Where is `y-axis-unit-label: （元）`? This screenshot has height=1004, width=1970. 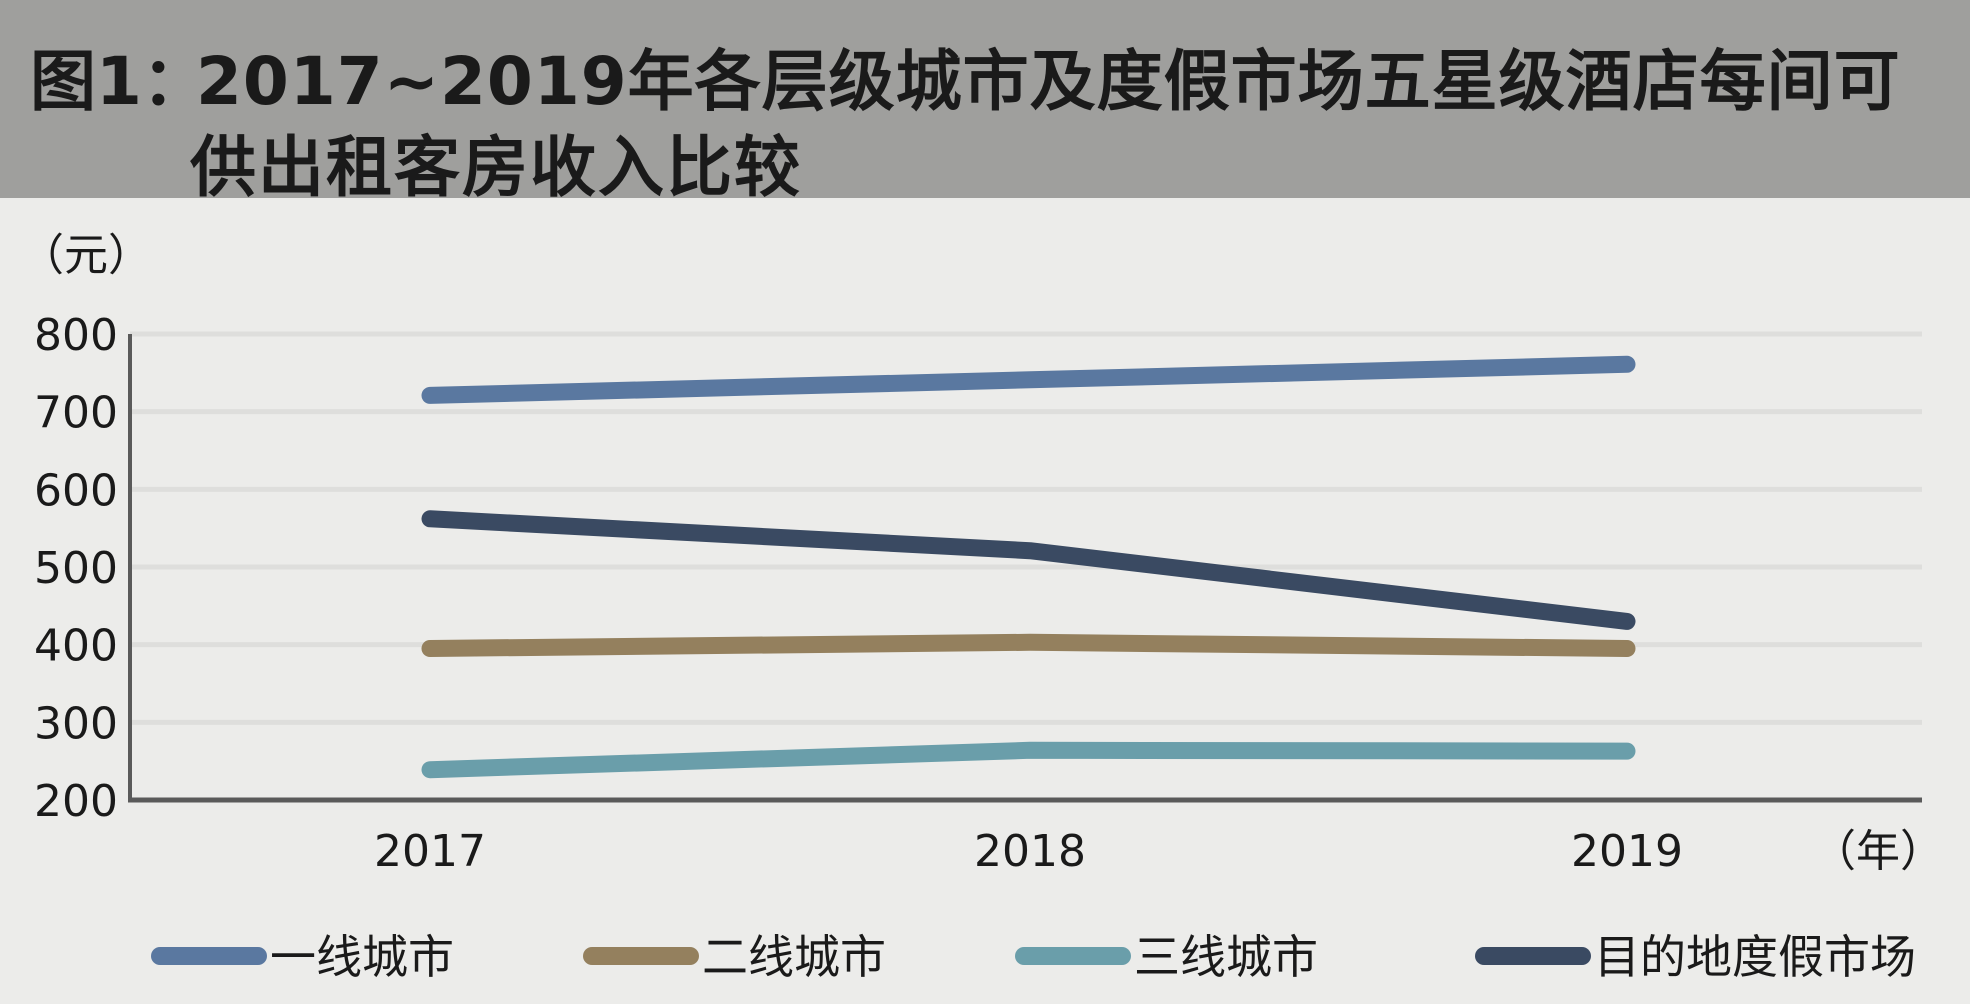 y-axis-unit-label: （元） is located at coordinates (86, 255).